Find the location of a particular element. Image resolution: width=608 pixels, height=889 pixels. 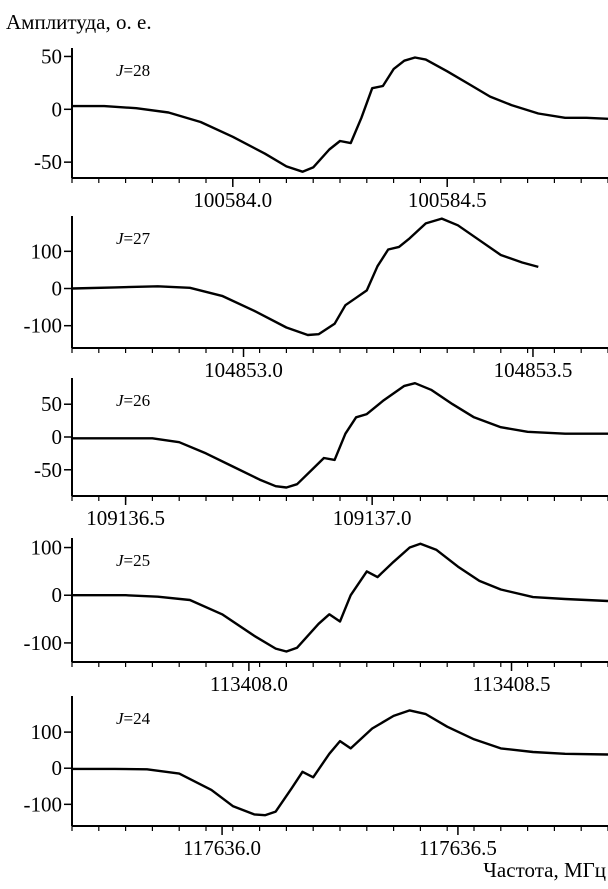

panel-annotation: J=26 is located at coordinates (133, 400).